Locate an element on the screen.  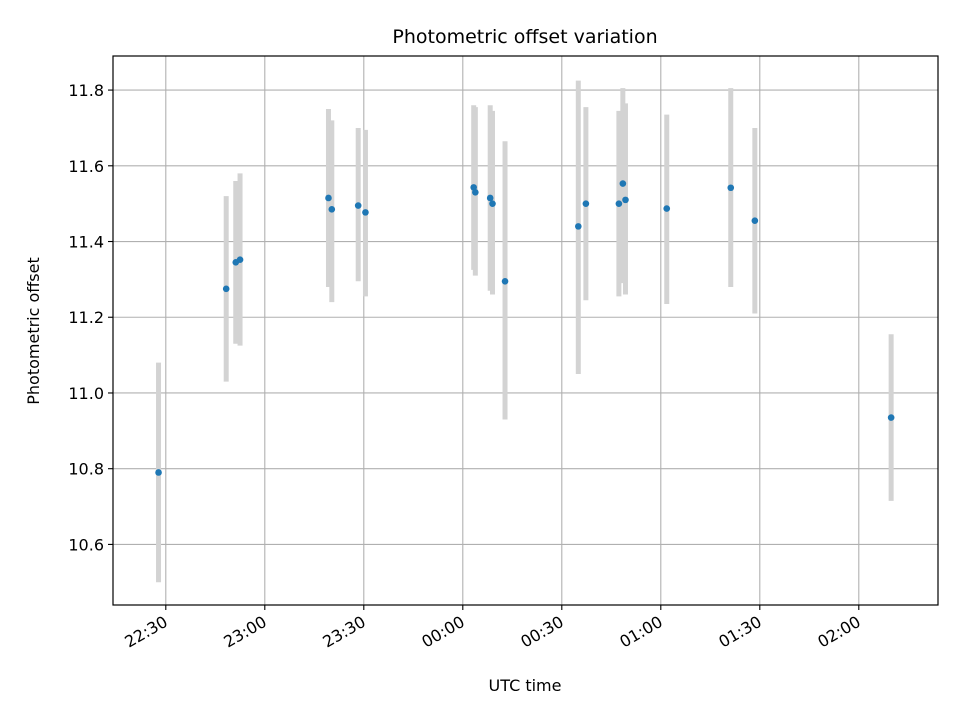
x-axis-label: UTC time is located at coordinates (525, 685).